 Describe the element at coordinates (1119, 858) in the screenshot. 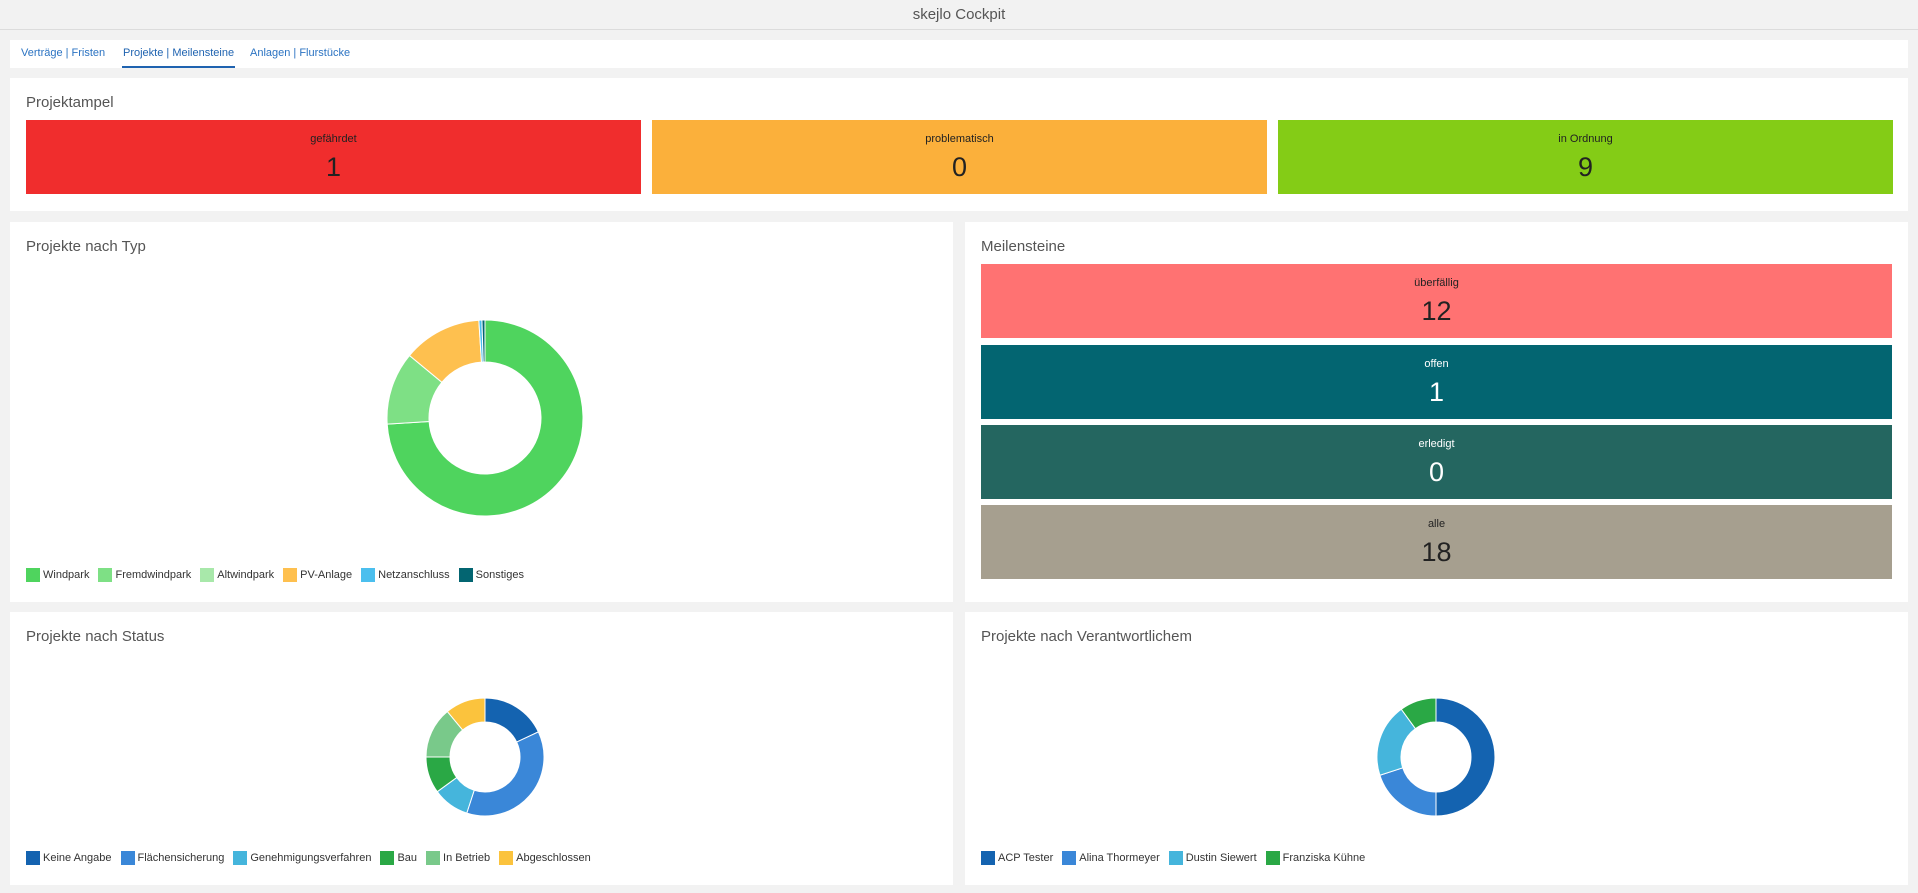

I see `legend-label: Alina Thormeyer` at that location.